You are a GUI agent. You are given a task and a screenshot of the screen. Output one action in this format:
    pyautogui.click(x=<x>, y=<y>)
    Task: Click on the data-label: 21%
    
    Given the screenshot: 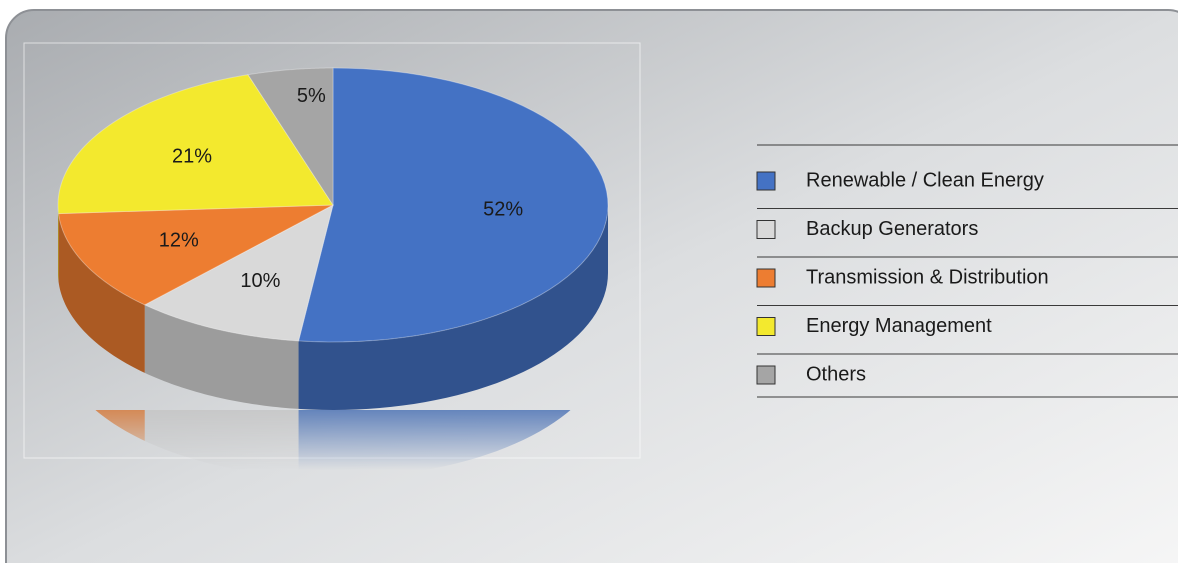 What is the action you would take?
    pyautogui.click(x=192, y=157)
    